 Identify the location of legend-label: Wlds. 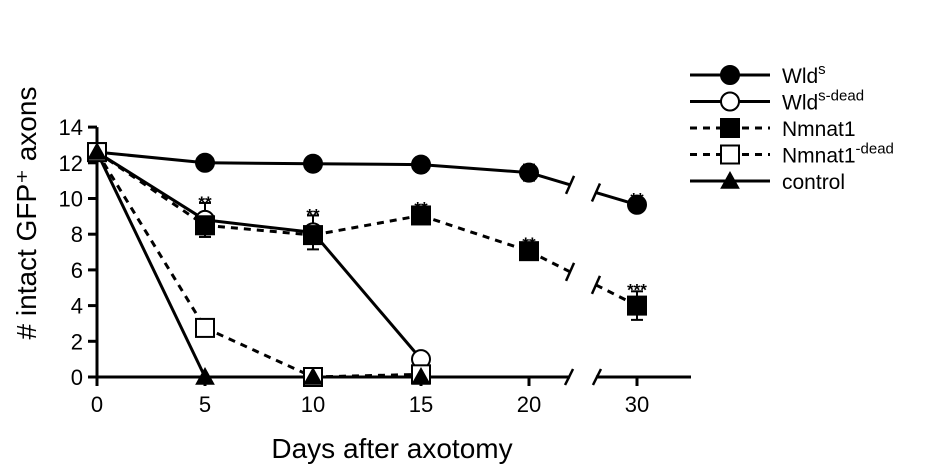
(804, 74).